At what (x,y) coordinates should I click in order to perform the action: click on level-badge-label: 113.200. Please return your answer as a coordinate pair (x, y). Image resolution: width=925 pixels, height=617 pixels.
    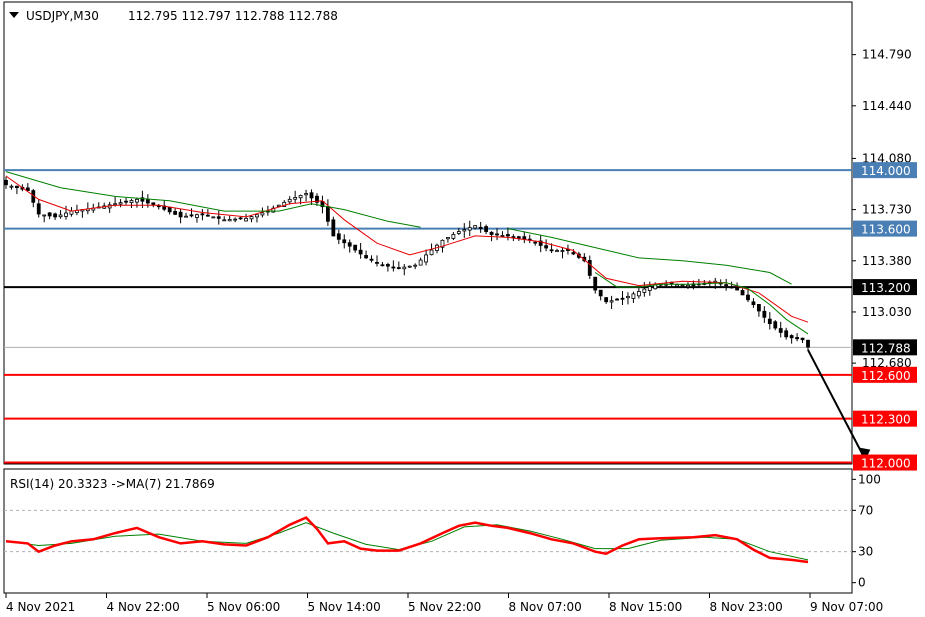
    Looking at the image, I should click on (886, 288).